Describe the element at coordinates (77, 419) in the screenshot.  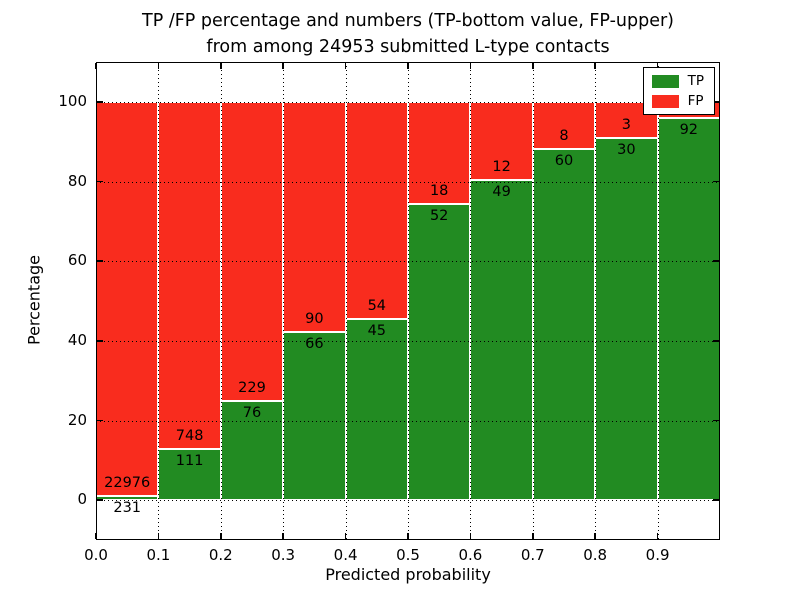
I see `y-tick-label-20: 20` at that location.